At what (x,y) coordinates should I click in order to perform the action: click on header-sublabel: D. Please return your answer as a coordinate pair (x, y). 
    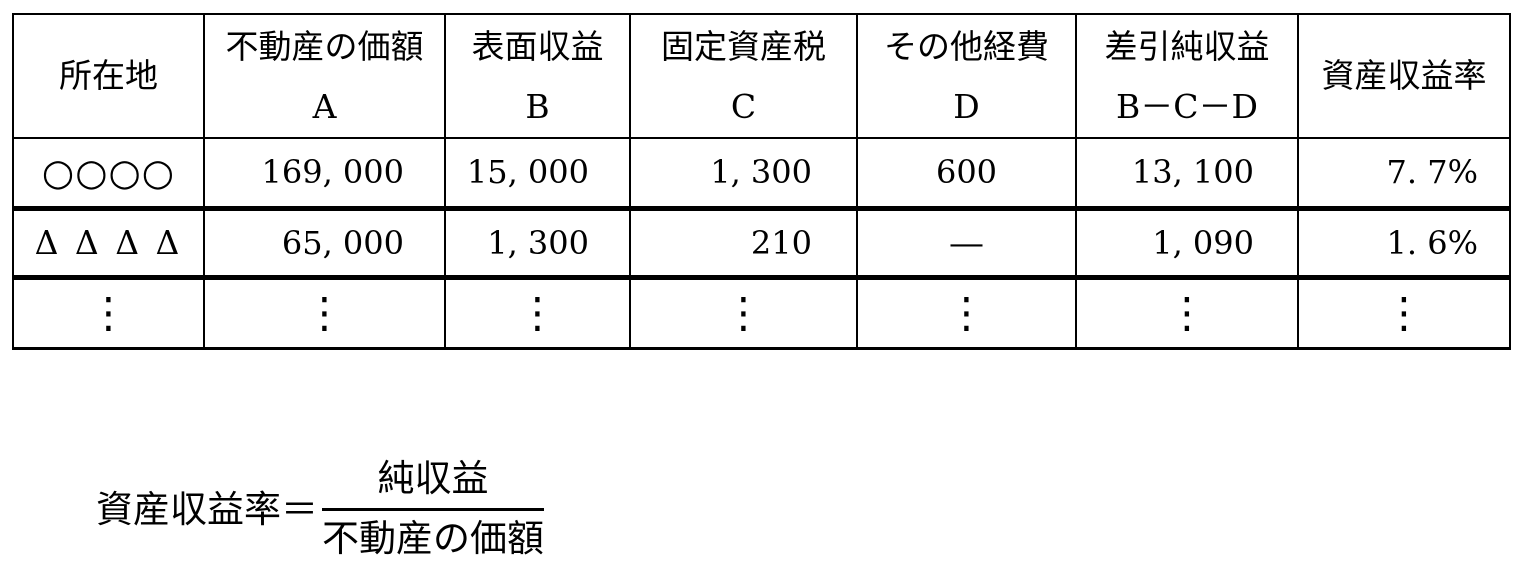
    Looking at the image, I should click on (966, 106).